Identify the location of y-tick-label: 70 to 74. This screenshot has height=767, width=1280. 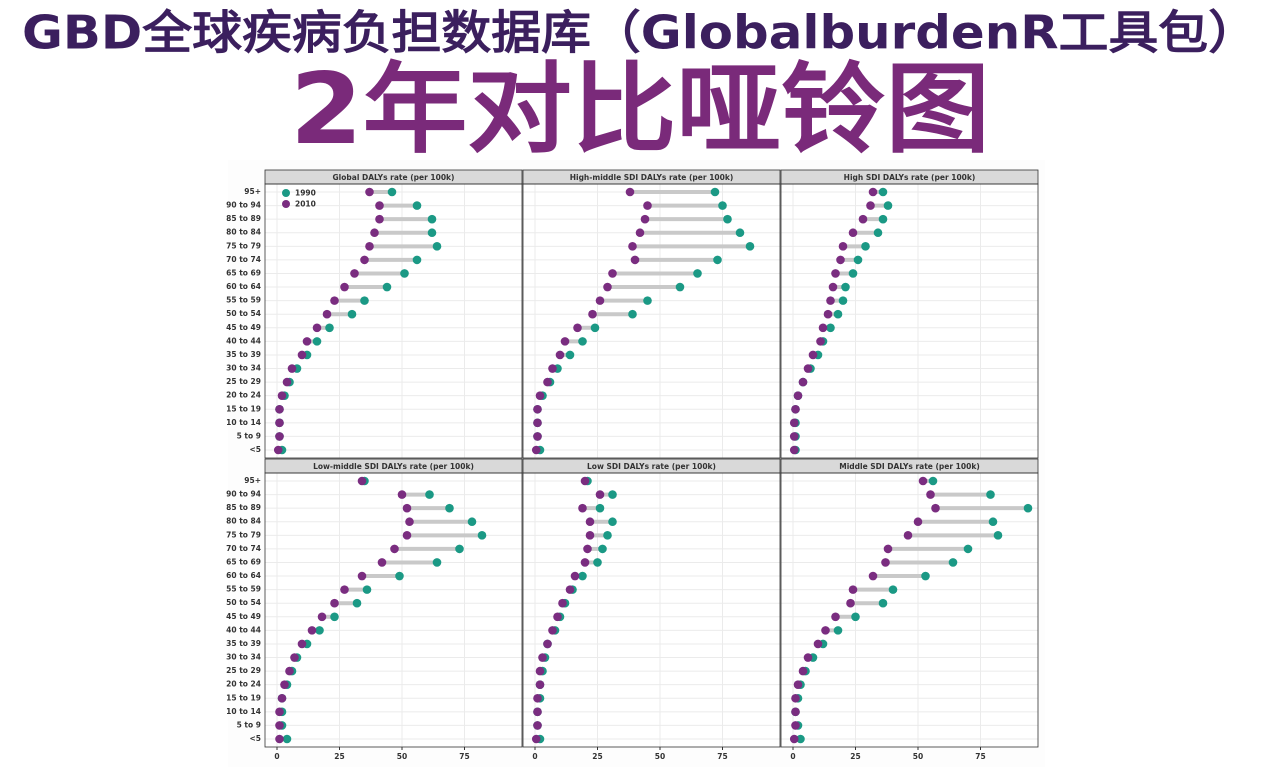
(243, 259).